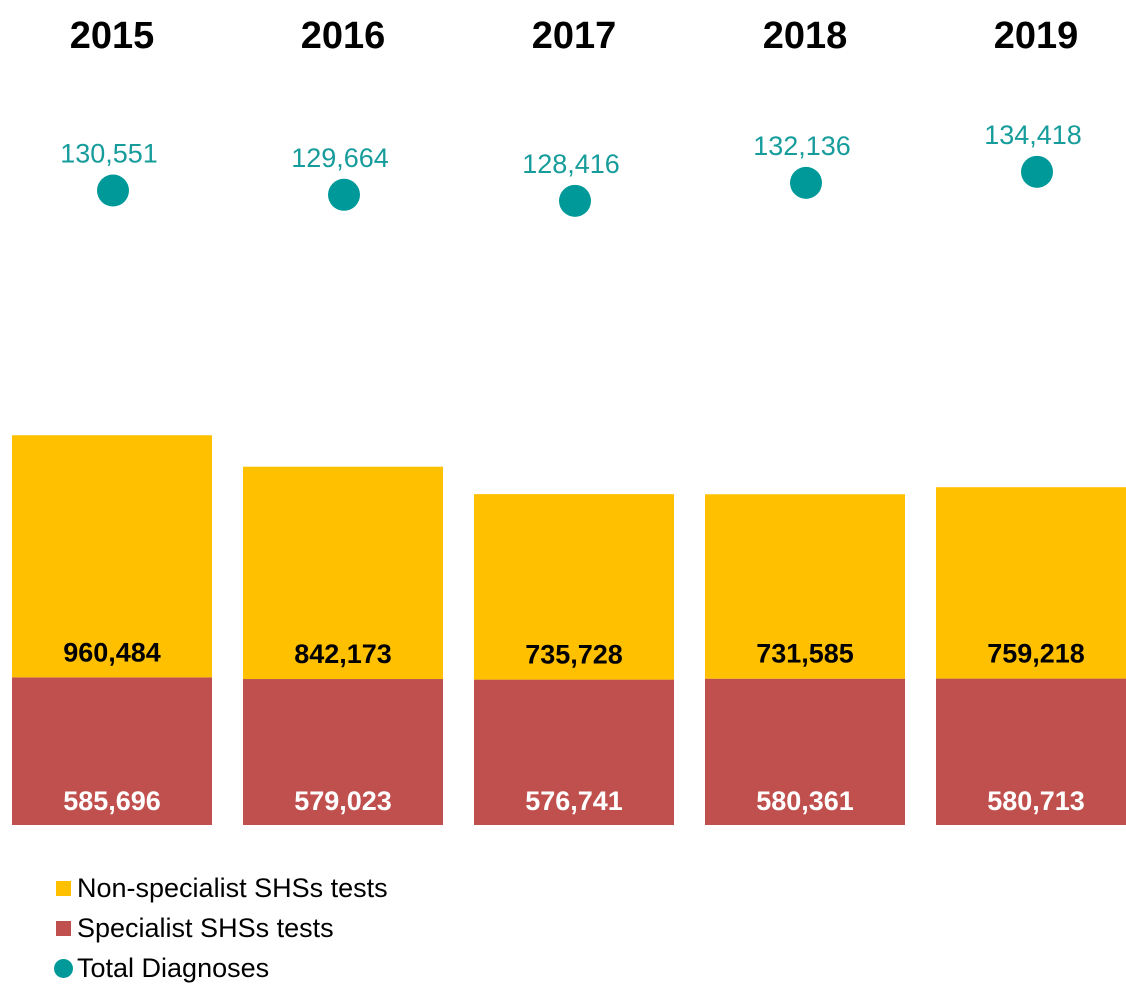  I want to click on bar-specialist-2018, so click(805, 751).